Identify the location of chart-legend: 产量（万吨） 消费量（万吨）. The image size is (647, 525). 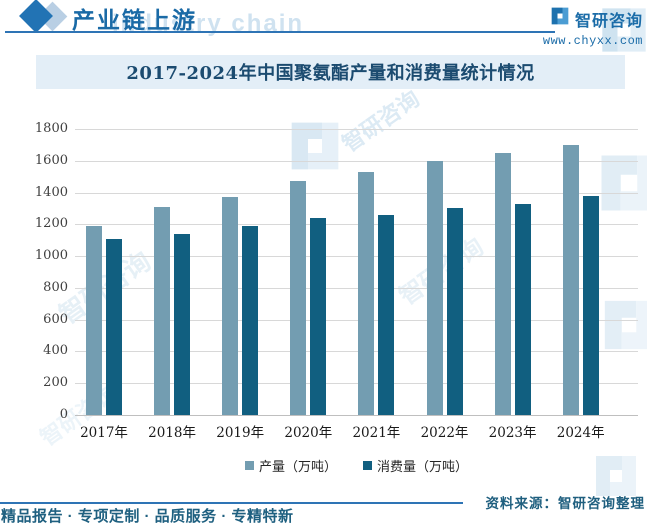
(356, 465).